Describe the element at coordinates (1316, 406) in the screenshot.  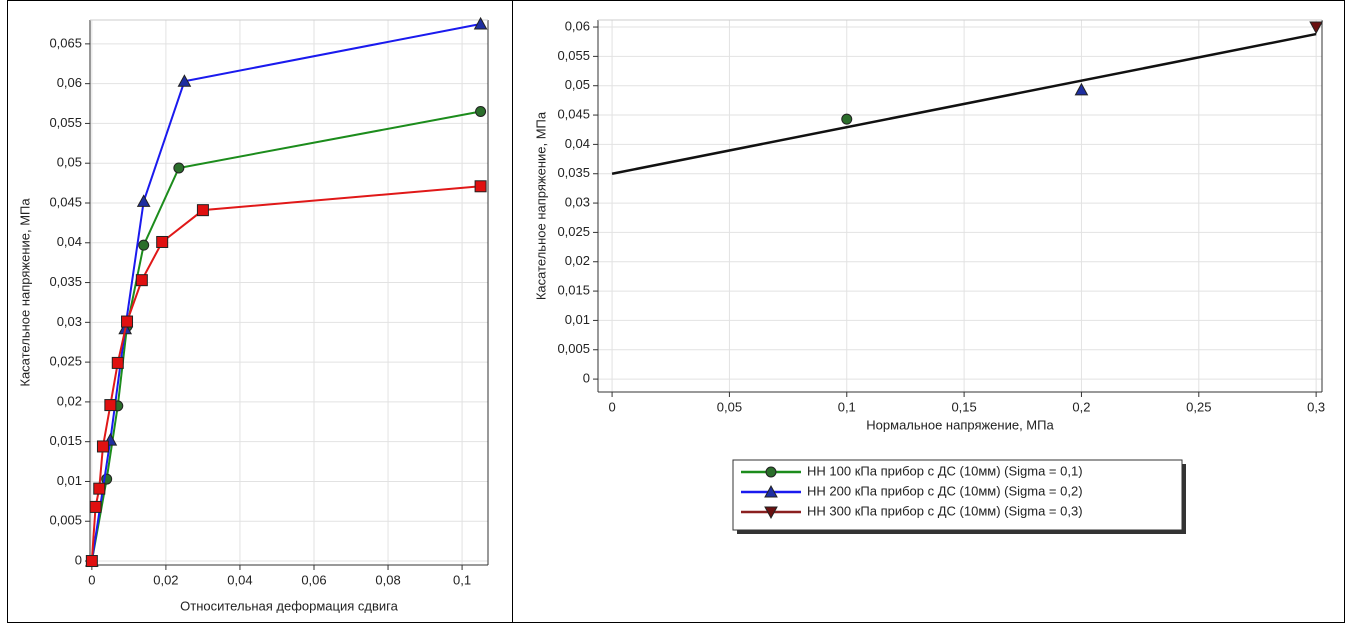
I see `x-tick-label: 0,3` at that location.